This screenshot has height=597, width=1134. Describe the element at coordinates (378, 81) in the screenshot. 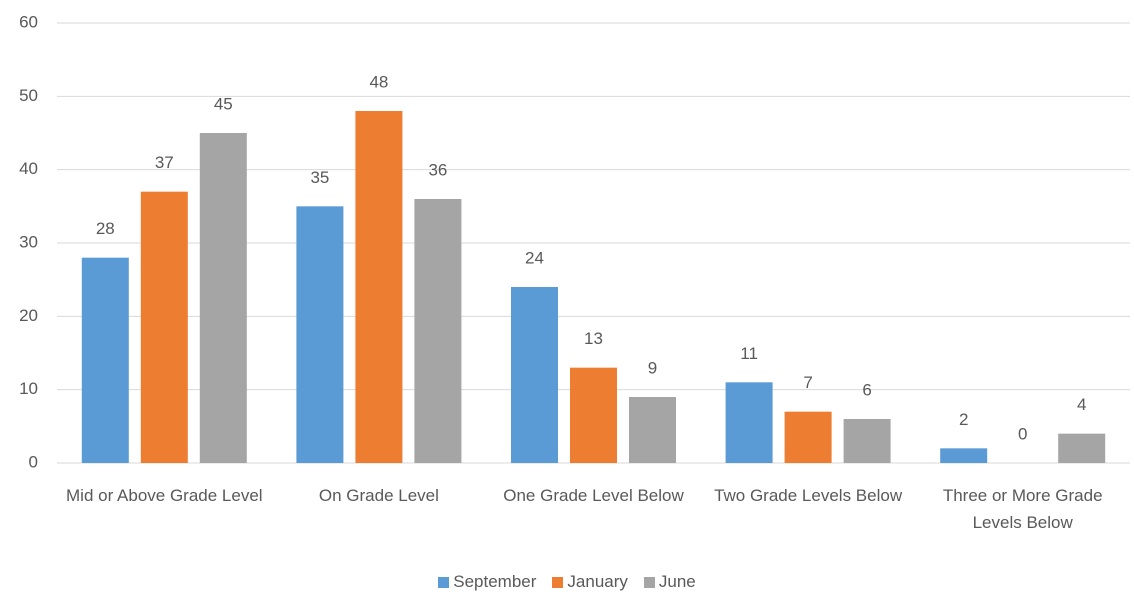

I see `value-label: 48` at that location.